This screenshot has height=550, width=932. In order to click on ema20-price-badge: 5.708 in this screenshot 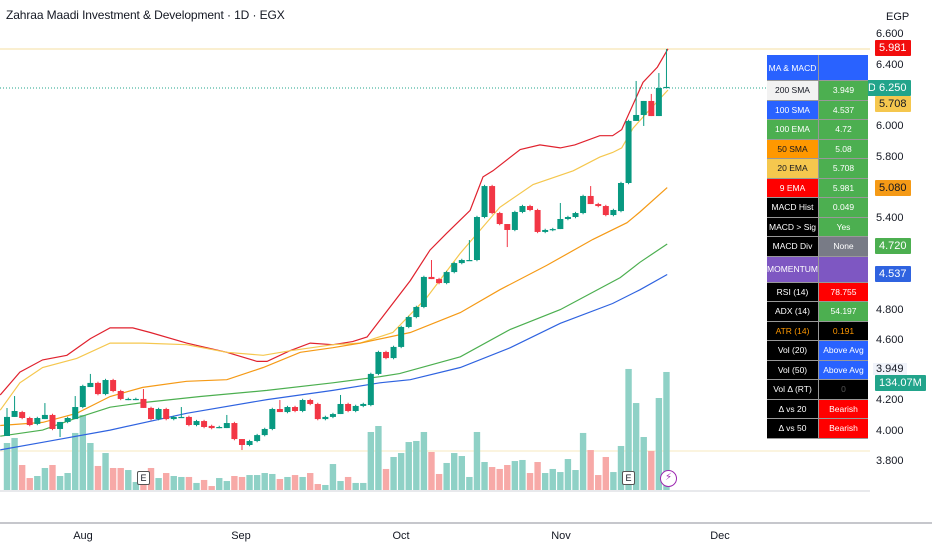, I will do `click(893, 104)`.